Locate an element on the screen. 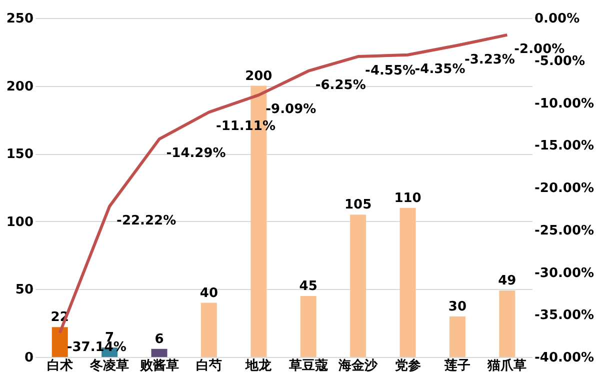  data-label: 200 is located at coordinates (258, 76).